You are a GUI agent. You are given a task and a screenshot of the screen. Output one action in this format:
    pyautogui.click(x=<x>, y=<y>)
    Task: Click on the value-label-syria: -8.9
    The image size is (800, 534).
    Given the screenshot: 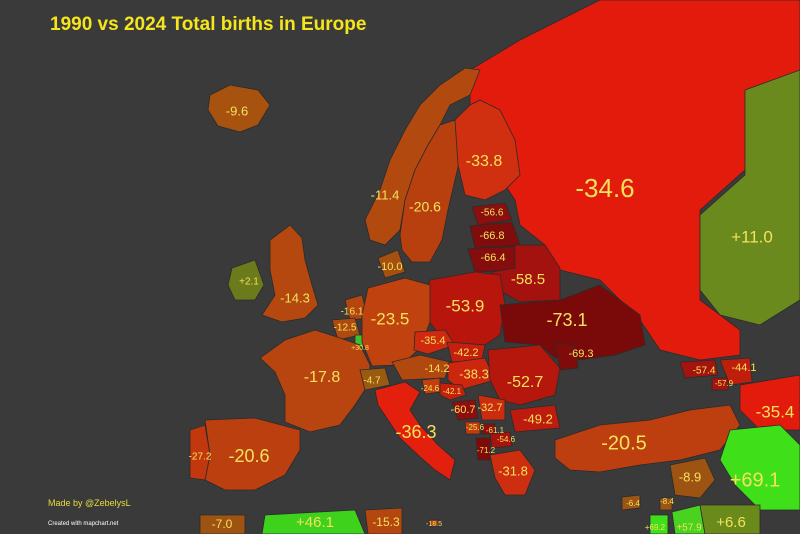 What is the action you would take?
    pyautogui.click(x=690, y=476)
    